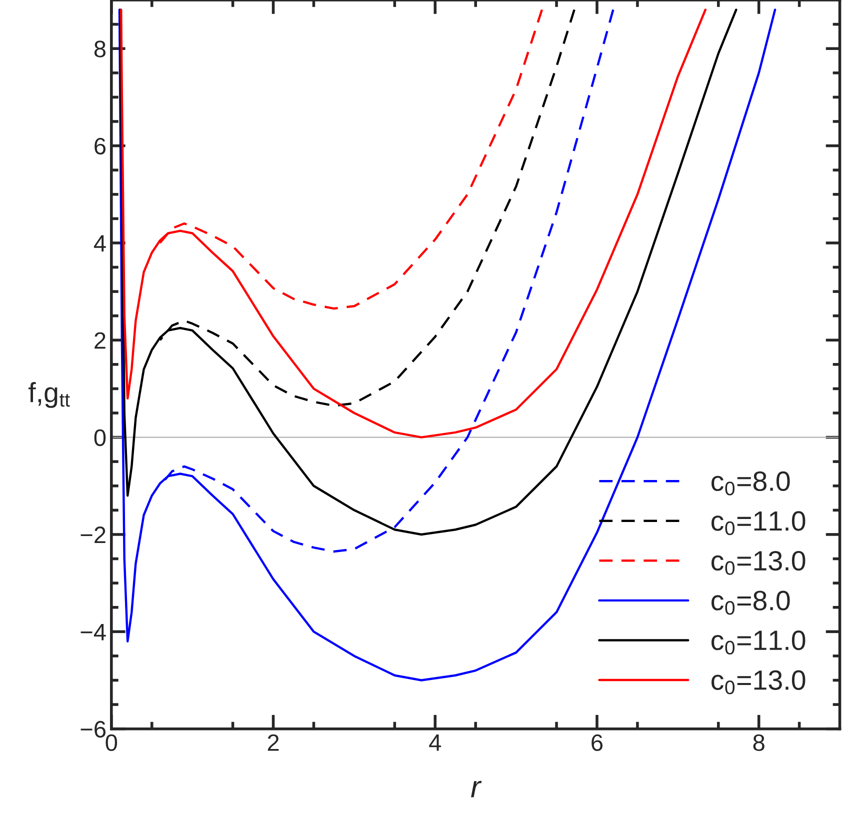  Describe the element at coordinates (100, 437) in the screenshot. I see `y-tick-label: 0` at that location.